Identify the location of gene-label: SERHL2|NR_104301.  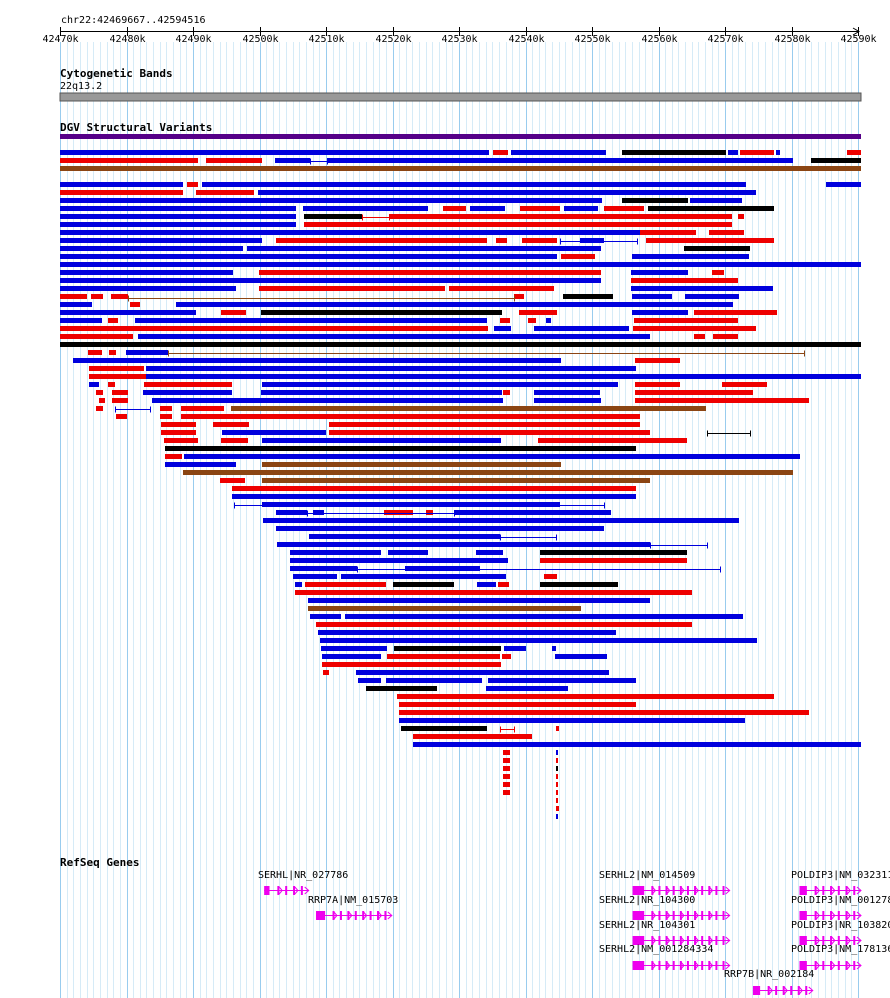
(647, 925).